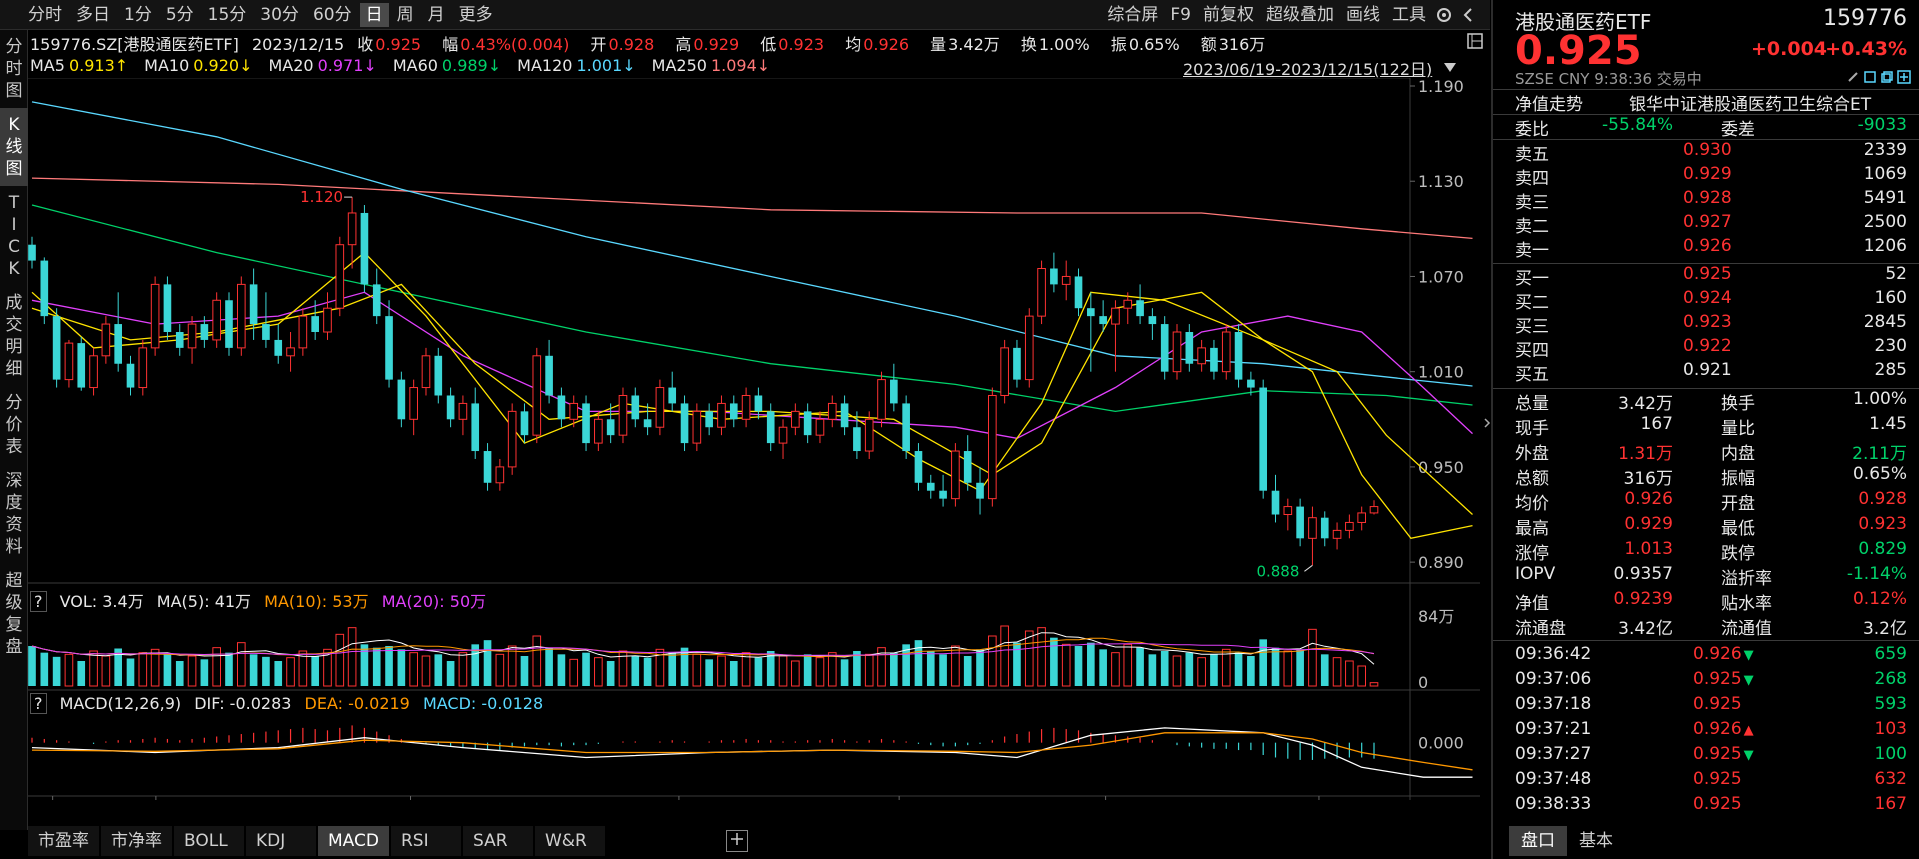 The height and width of the screenshot is (859, 1919). I want to click on indicator-tab: BOLL, so click(209, 841).